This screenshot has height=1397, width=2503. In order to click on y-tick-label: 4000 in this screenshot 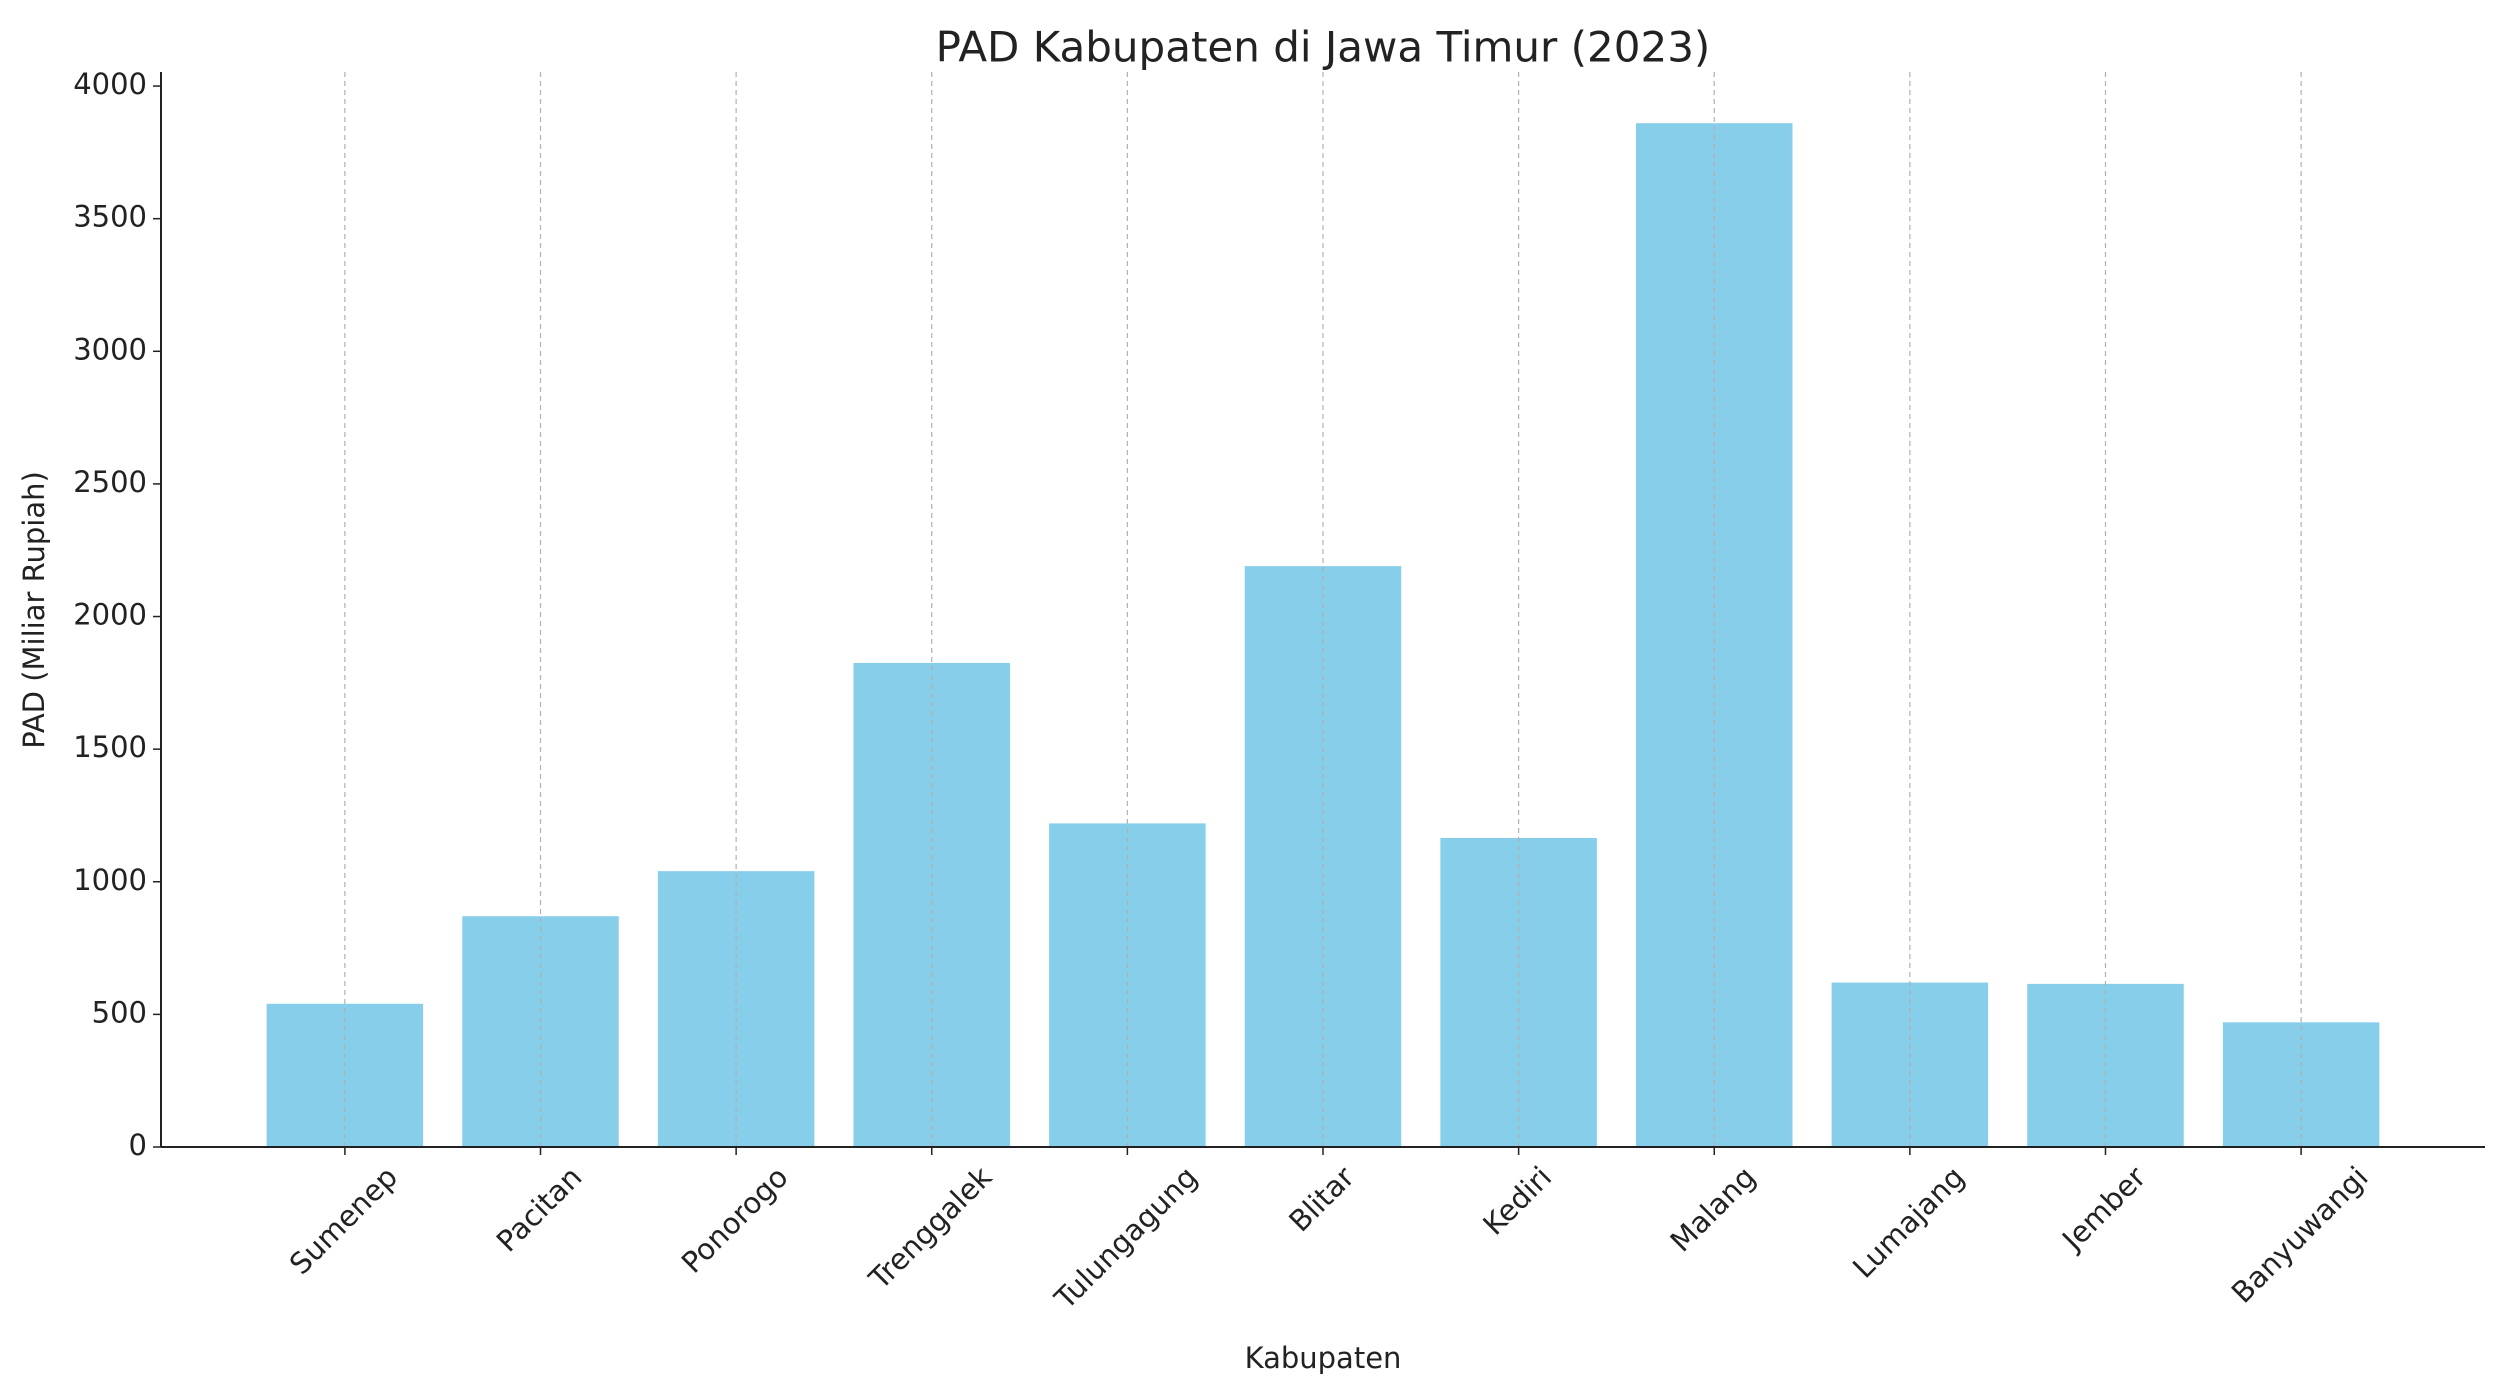, I will do `click(110, 84)`.